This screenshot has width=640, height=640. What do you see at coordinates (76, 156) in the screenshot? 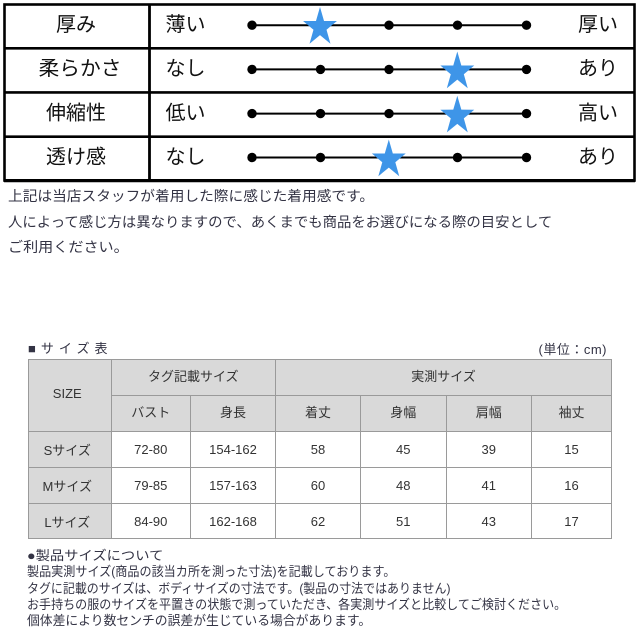
I see `svg-text: 透け感` at bounding box center [76, 156].